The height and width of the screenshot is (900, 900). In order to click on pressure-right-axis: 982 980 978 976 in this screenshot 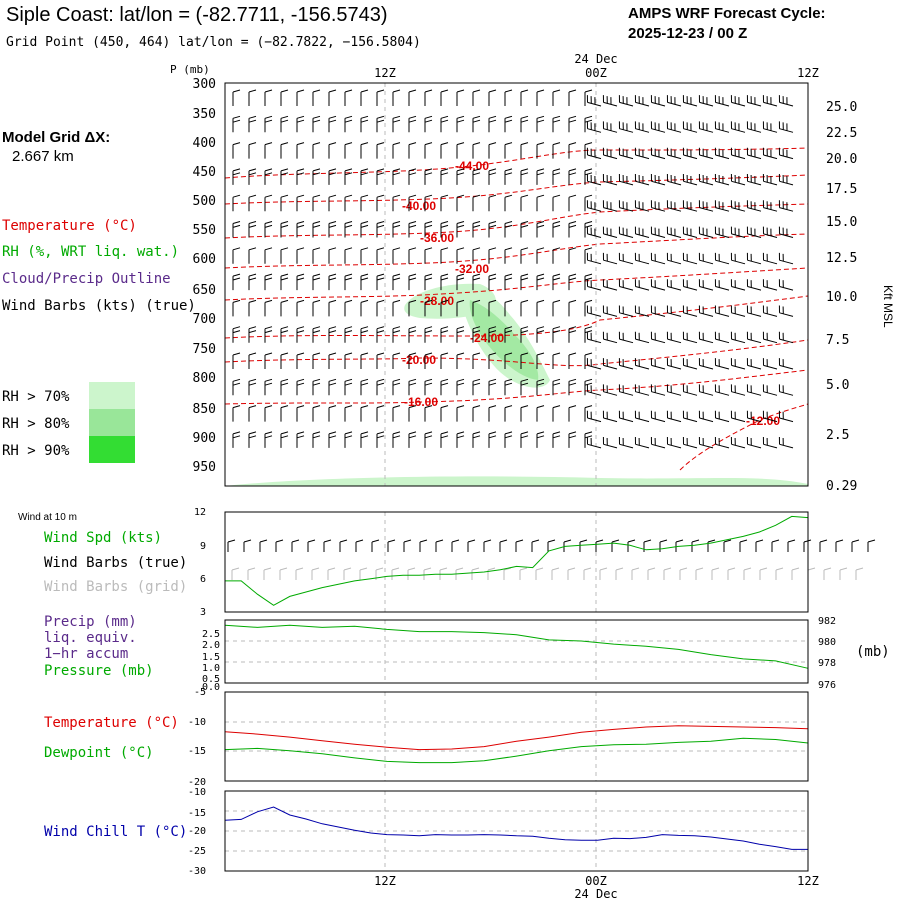, I will do `click(827, 653)`.